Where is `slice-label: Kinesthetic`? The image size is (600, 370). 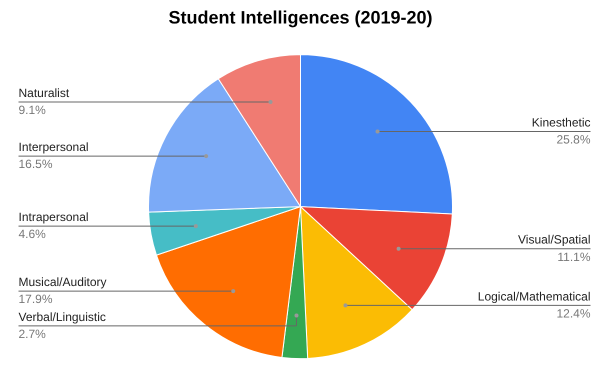
slice-label: Kinesthetic is located at coordinates (561, 122).